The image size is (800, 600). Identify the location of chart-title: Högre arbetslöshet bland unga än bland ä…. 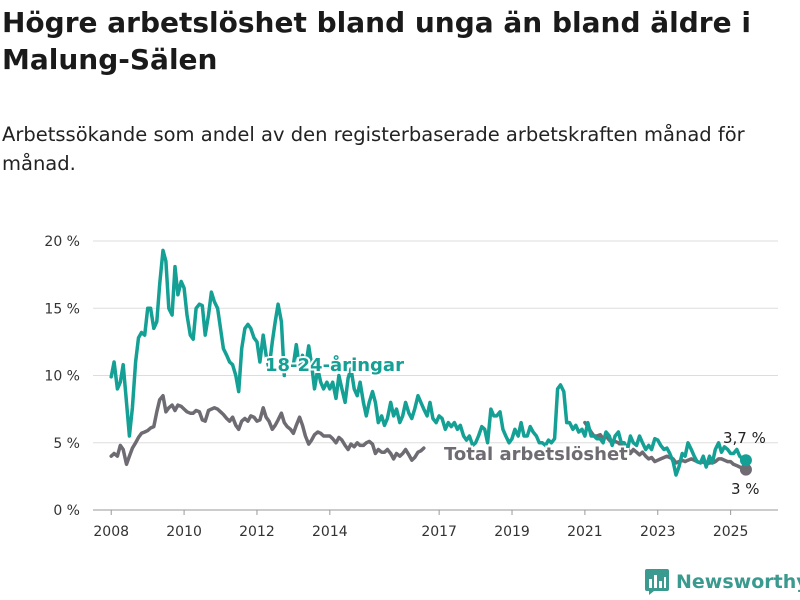
(376, 41).